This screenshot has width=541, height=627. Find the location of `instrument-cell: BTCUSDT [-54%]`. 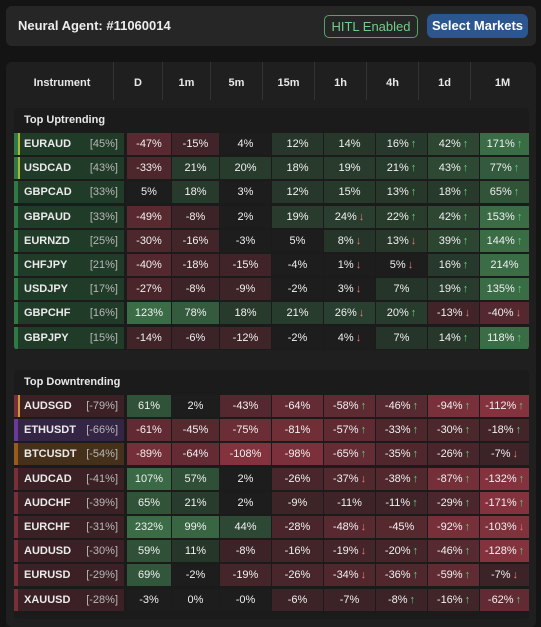

instrument-cell: BTCUSDT [-54%] is located at coordinates (71, 454).